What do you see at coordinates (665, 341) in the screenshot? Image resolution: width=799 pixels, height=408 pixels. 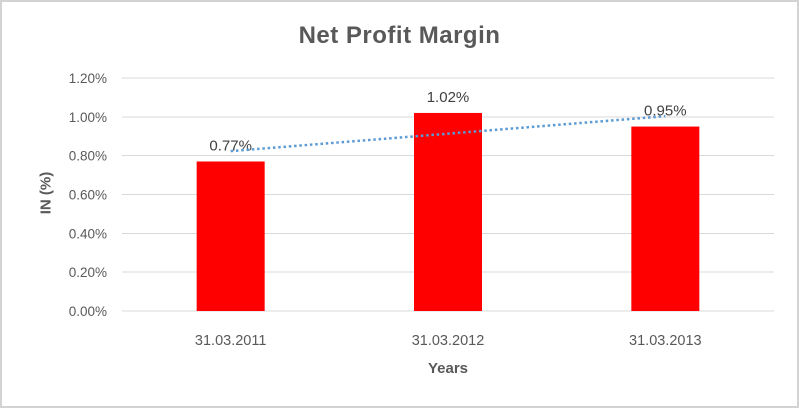 I see `x-axis-tick-label: 31.03.2013` at bounding box center [665, 341].